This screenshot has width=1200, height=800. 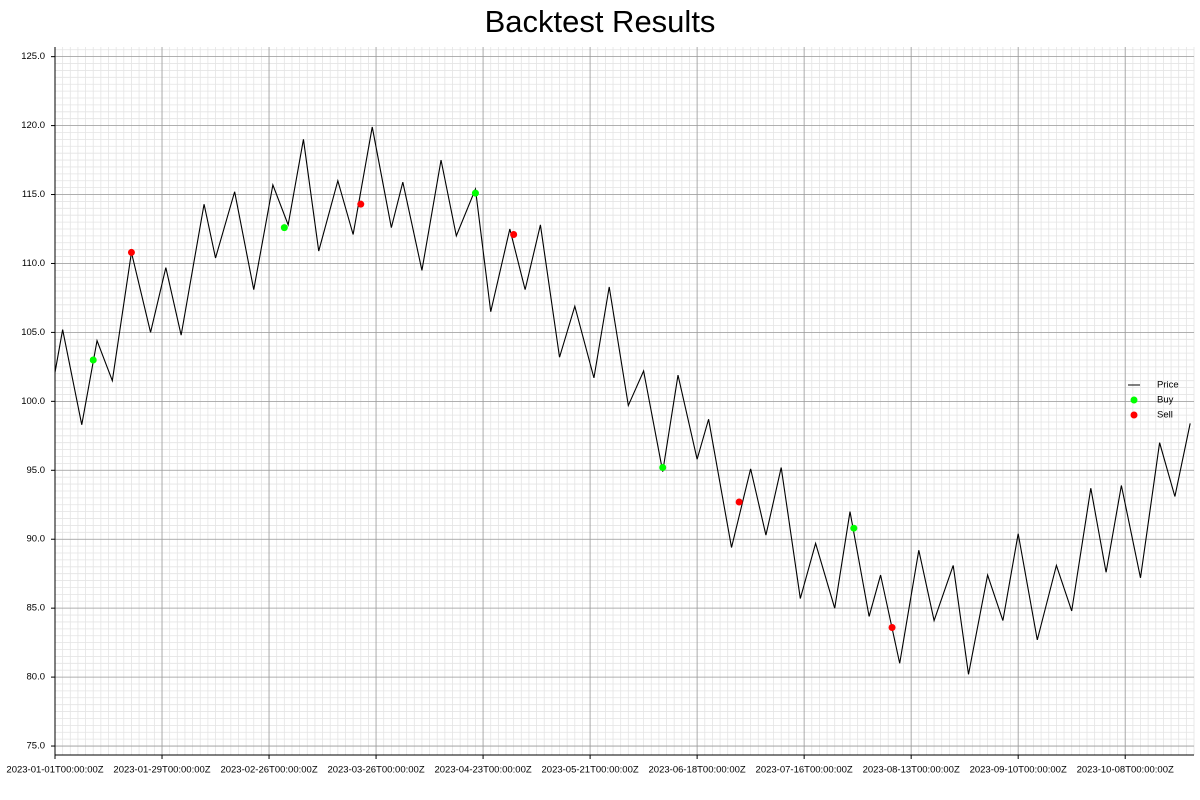 What do you see at coordinates (482, 770) in the screenshot?
I see `x-tick-label: 2023-04-23T00:00:00Z` at bounding box center [482, 770].